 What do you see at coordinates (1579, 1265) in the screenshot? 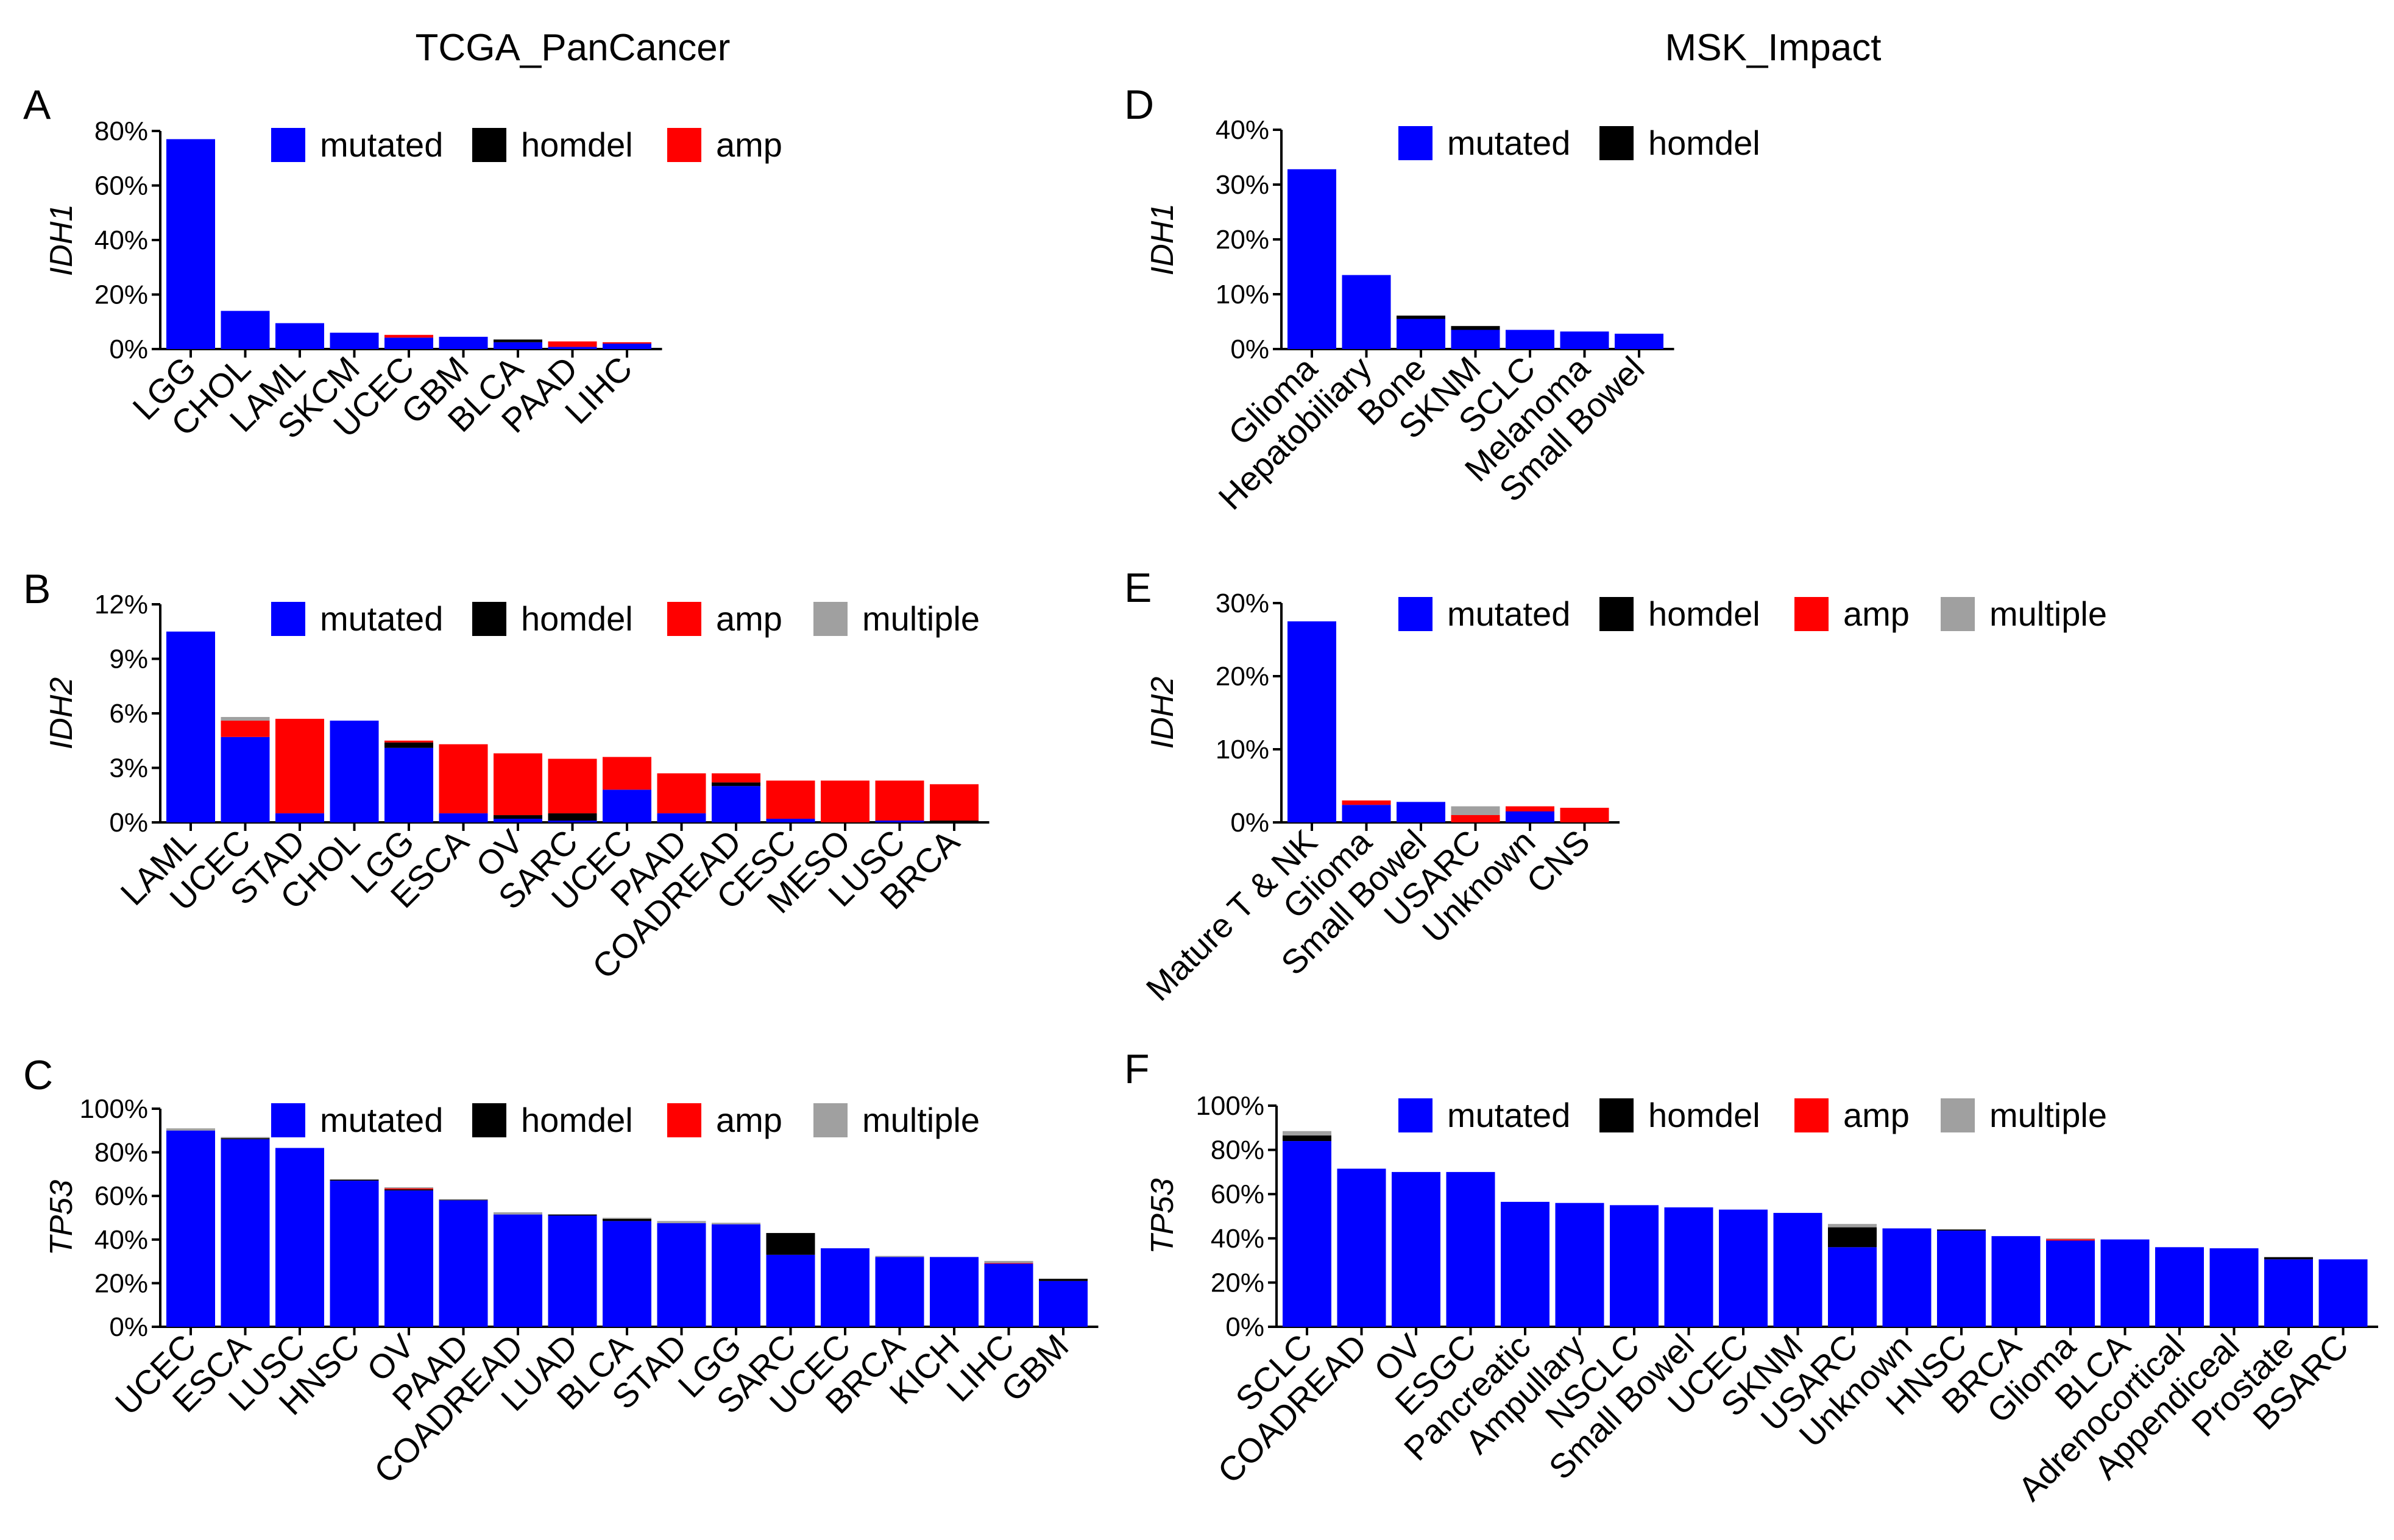
I see `bar-f-5-mutated` at bounding box center [1579, 1265].